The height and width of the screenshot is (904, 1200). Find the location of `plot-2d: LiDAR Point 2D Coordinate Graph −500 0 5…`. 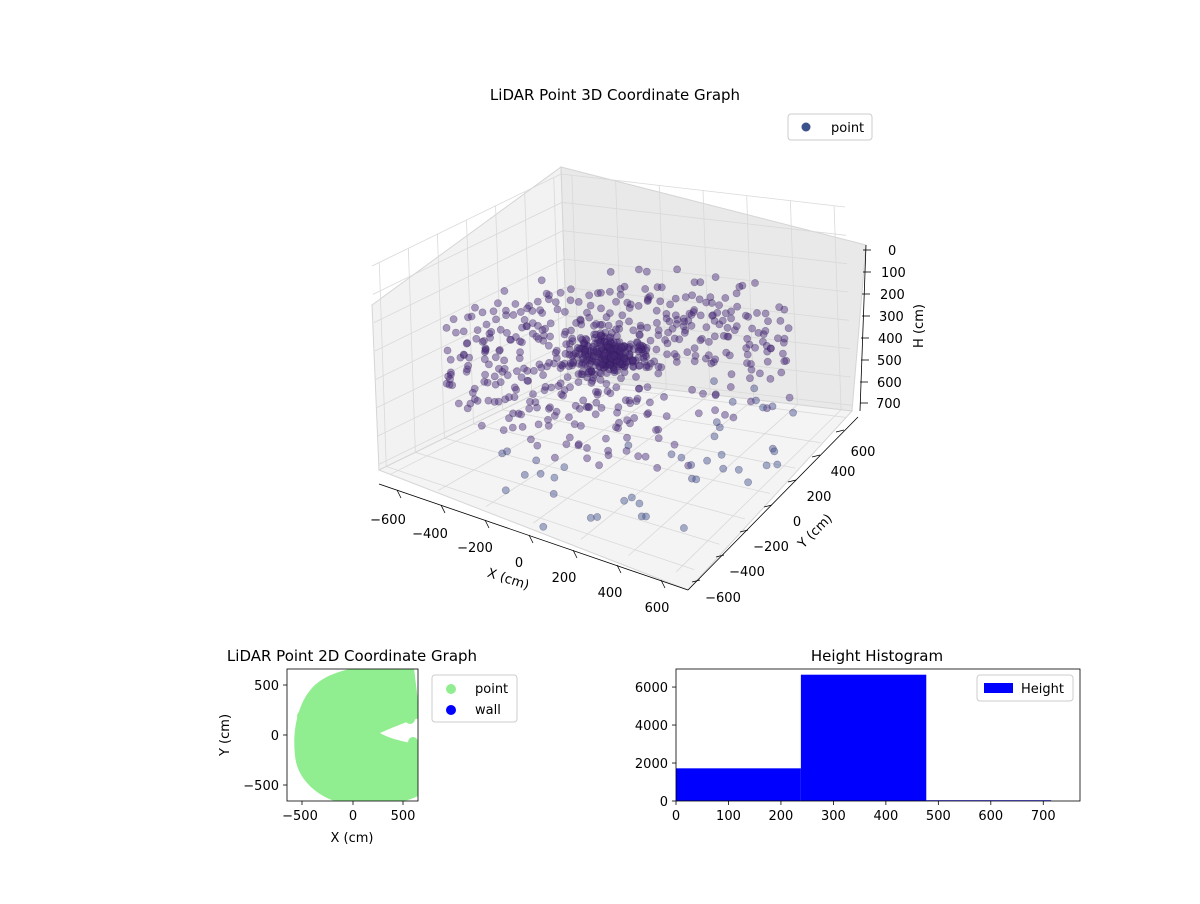

plot-2d: LiDAR Point 2D Coordinate Graph −500 0 5… is located at coordinates (368, 746).